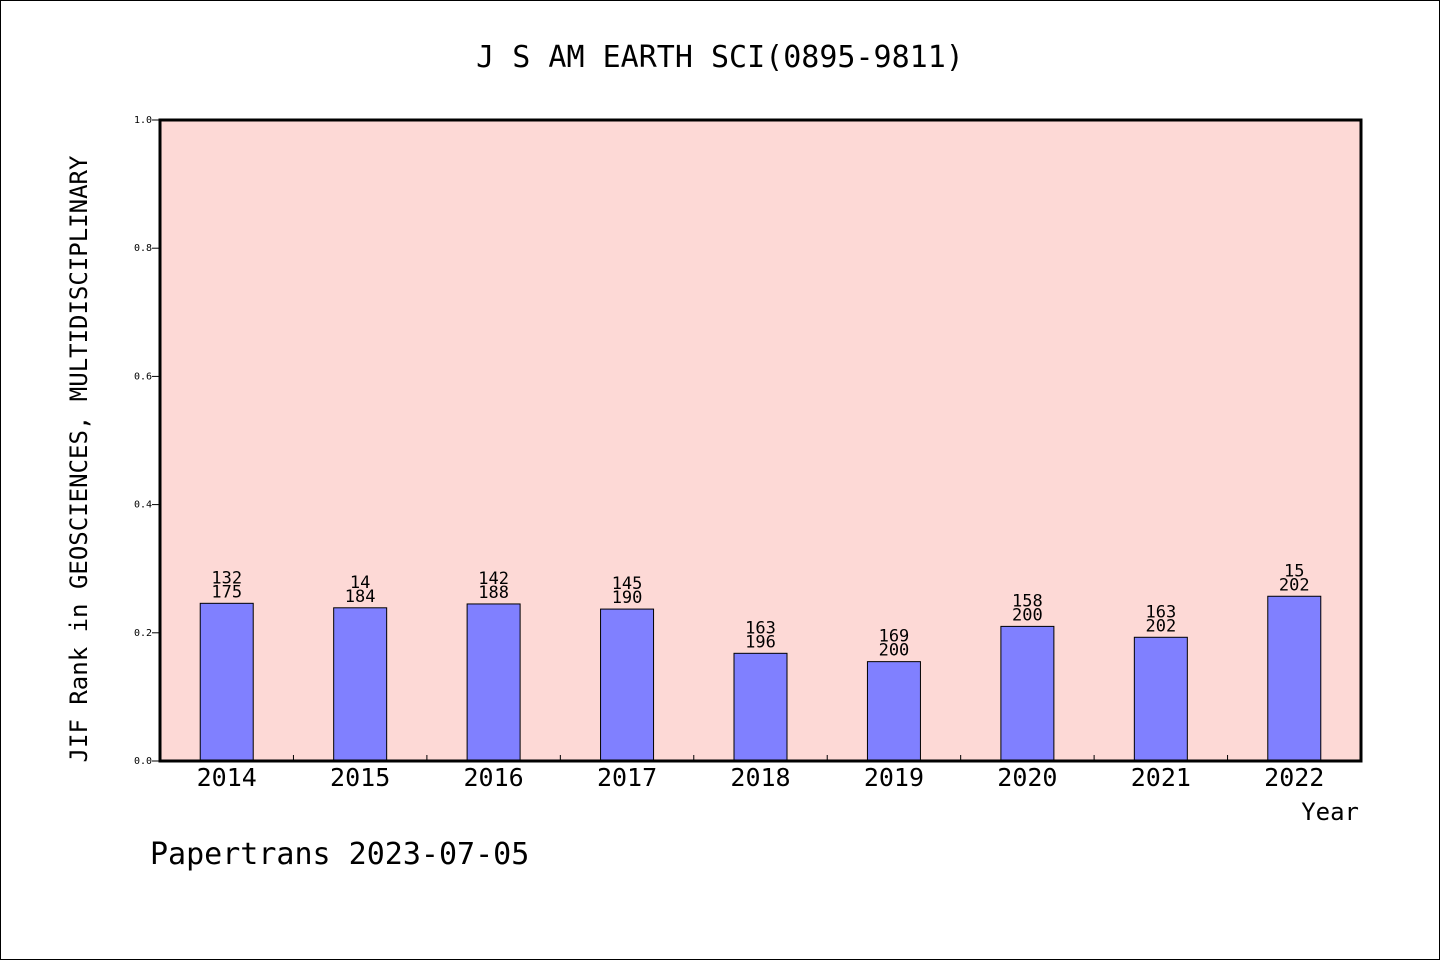 The image size is (1440, 960). I want to click on bar-2018, so click(760, 707).